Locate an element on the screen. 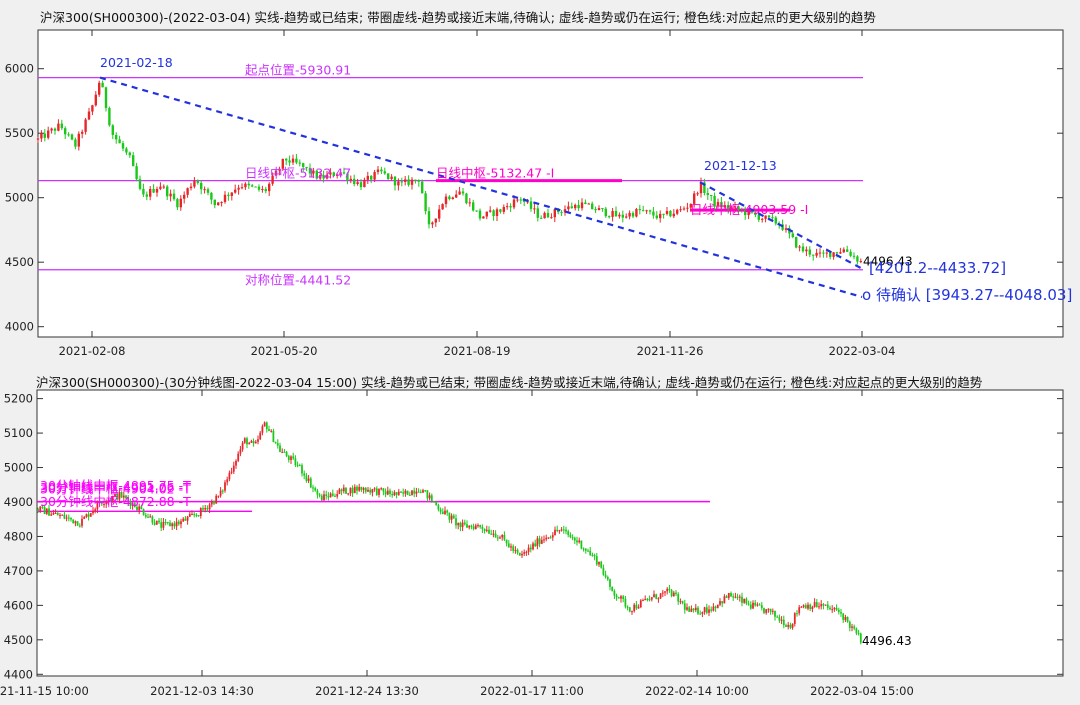  x-tick-label: 2022-03-04 is located at coordinates (862, 351).